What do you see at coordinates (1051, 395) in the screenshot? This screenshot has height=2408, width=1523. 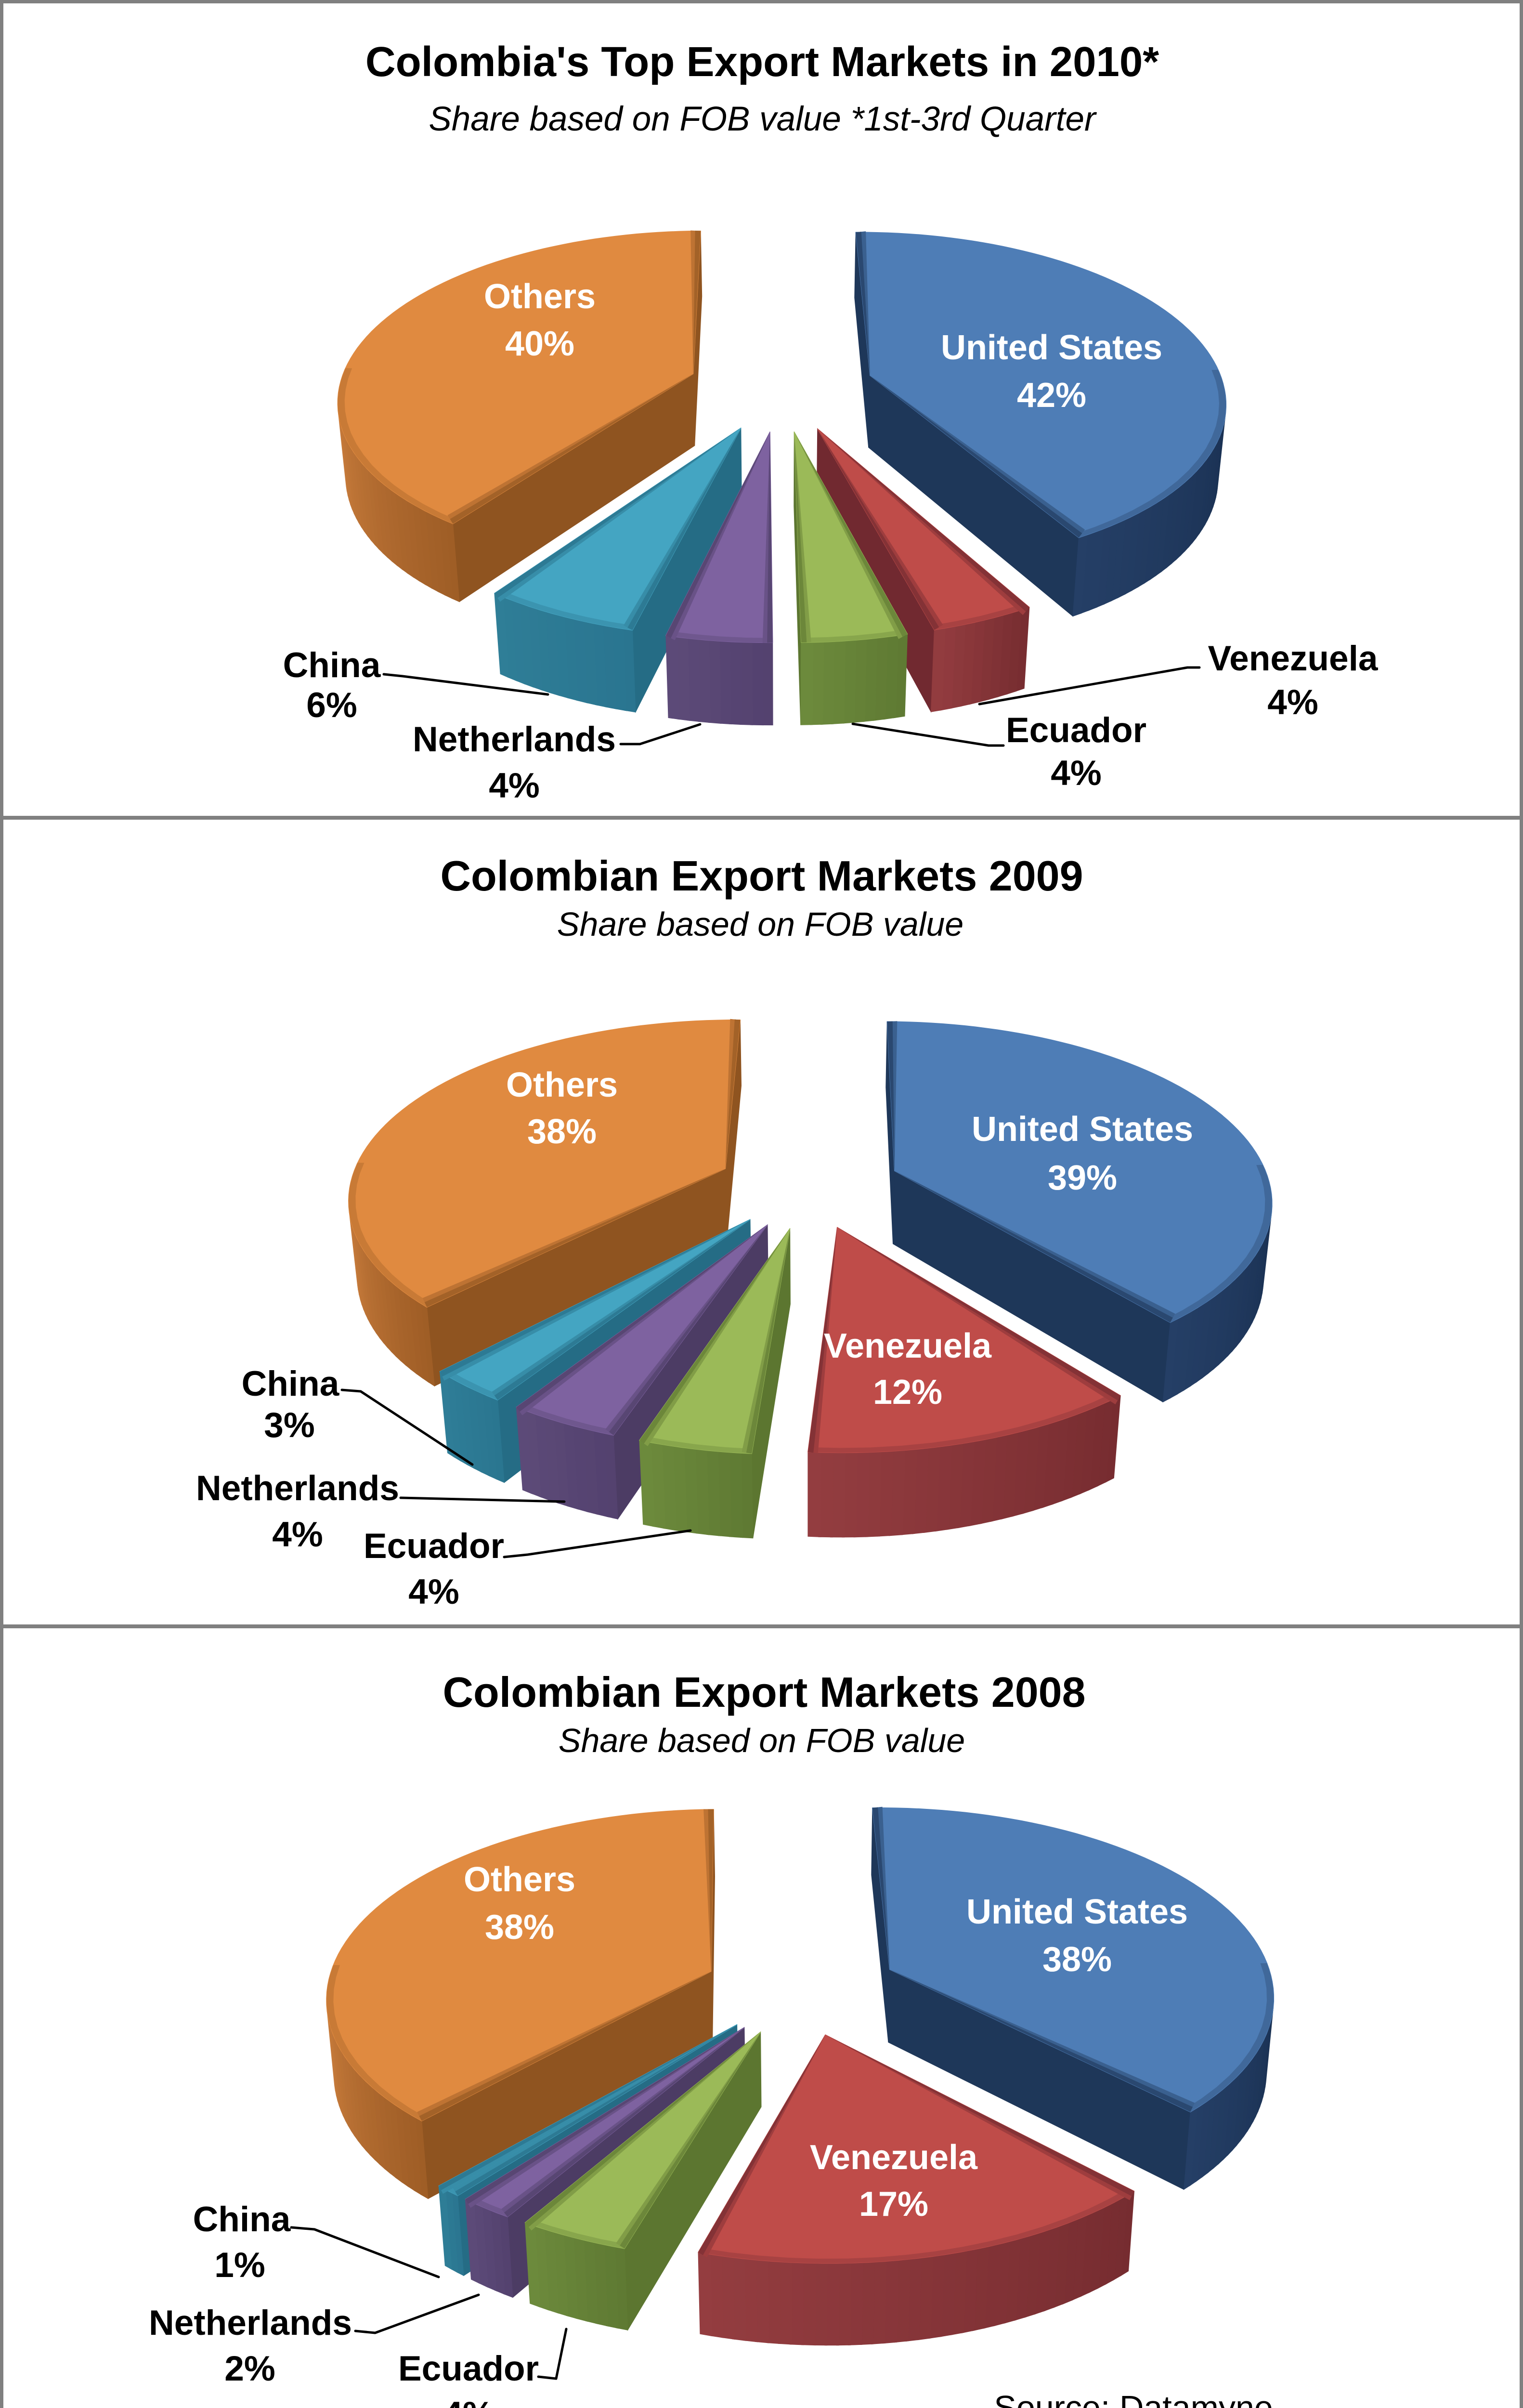 I see `svg-text: 42%` at bounding box center [1051, 395].